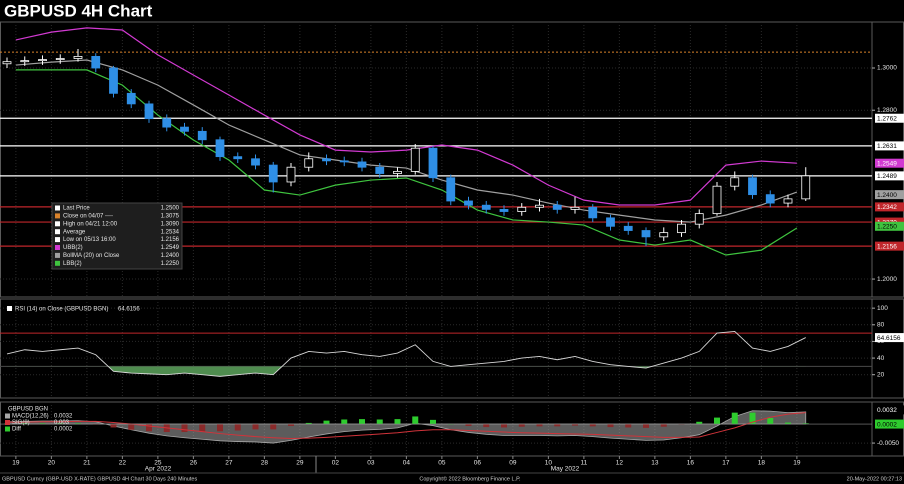 This screenshot has height=484, width=904. Describe the element at coordinates (158, 469) in the screenshot. I see `month-label: Apr 2022` at that location.